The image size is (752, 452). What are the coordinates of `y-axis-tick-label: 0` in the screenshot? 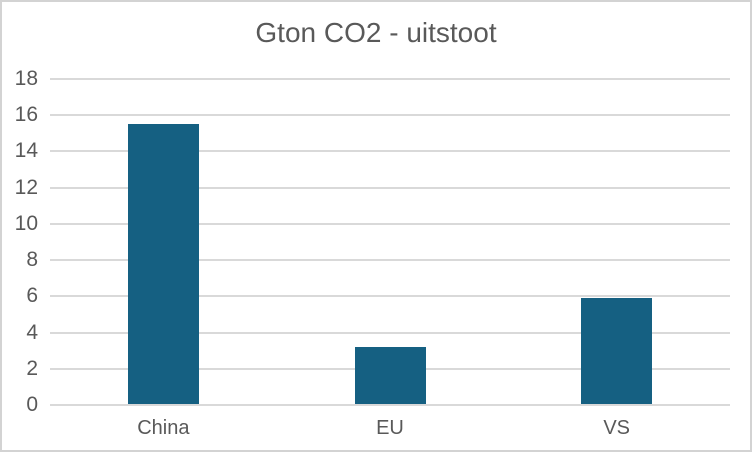 It's located at (32, 404).